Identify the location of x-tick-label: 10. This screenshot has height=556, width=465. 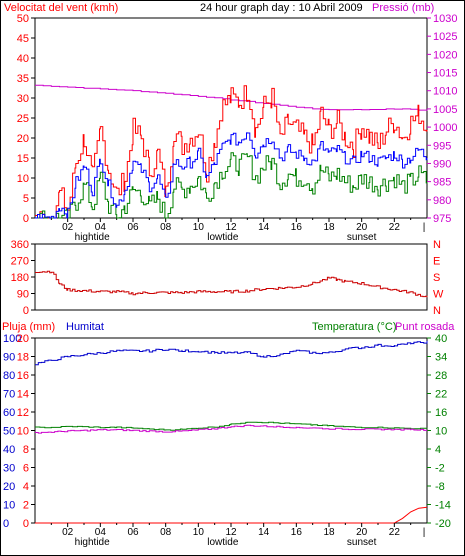
(199, 227).